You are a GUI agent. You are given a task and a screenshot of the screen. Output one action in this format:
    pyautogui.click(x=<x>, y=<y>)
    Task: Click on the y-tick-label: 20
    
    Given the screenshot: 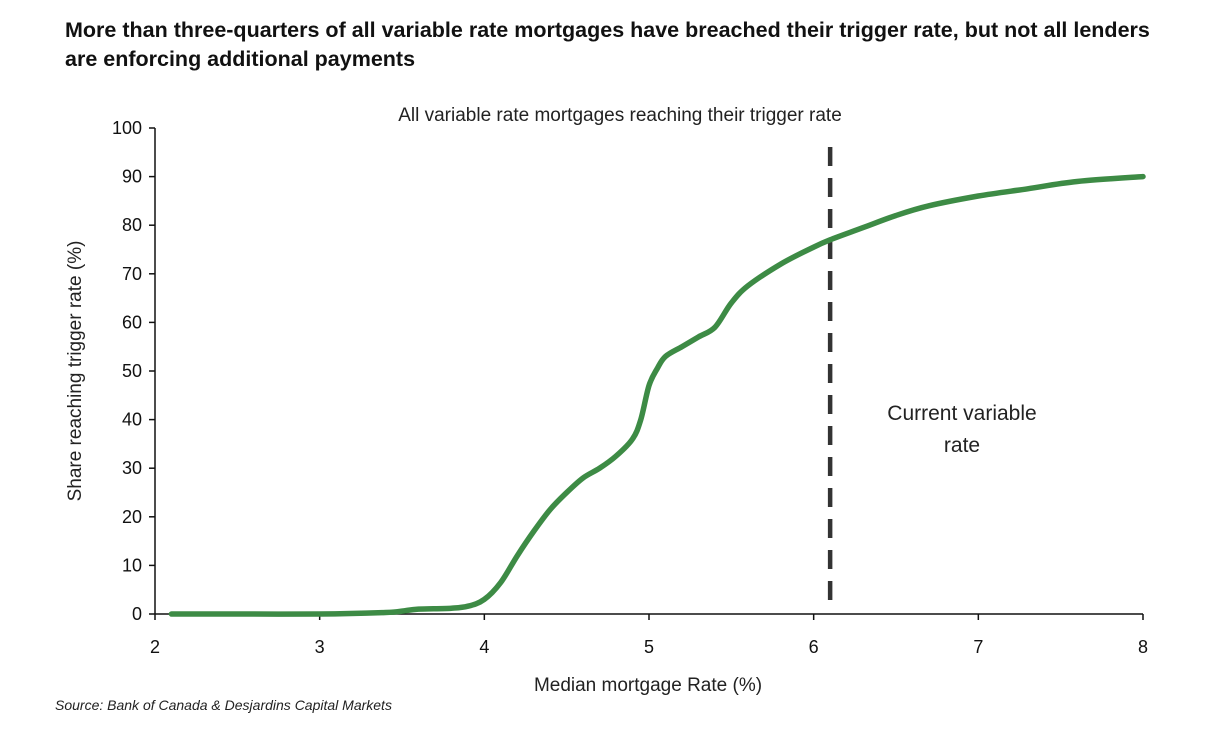 What is the action you would take?
    pyautogui.click(x=132, y=517)
    